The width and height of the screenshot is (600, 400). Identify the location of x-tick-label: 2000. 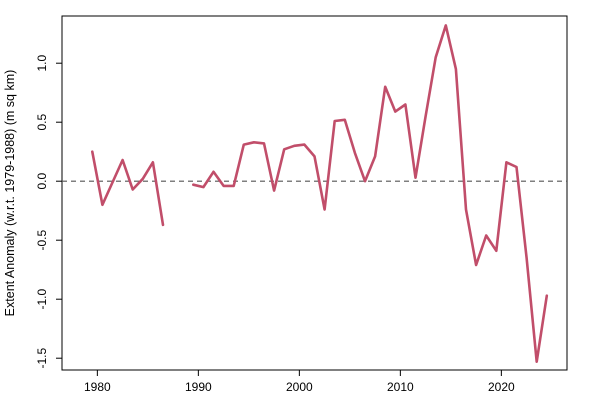
(299, 387).